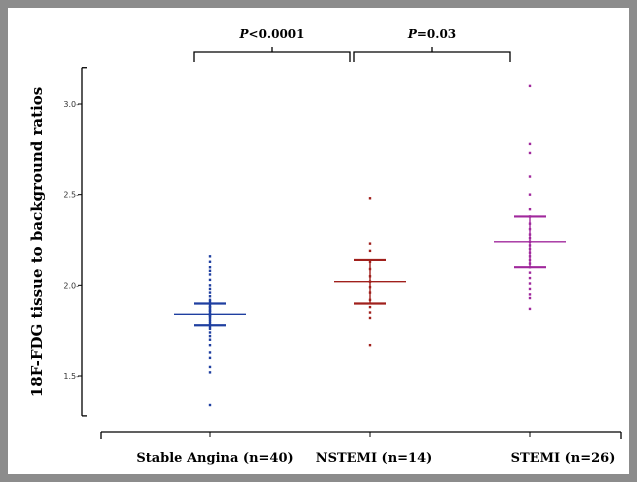  I want to click on significance-annotations: P<0.0001 P=0.03, so click(352, 44).